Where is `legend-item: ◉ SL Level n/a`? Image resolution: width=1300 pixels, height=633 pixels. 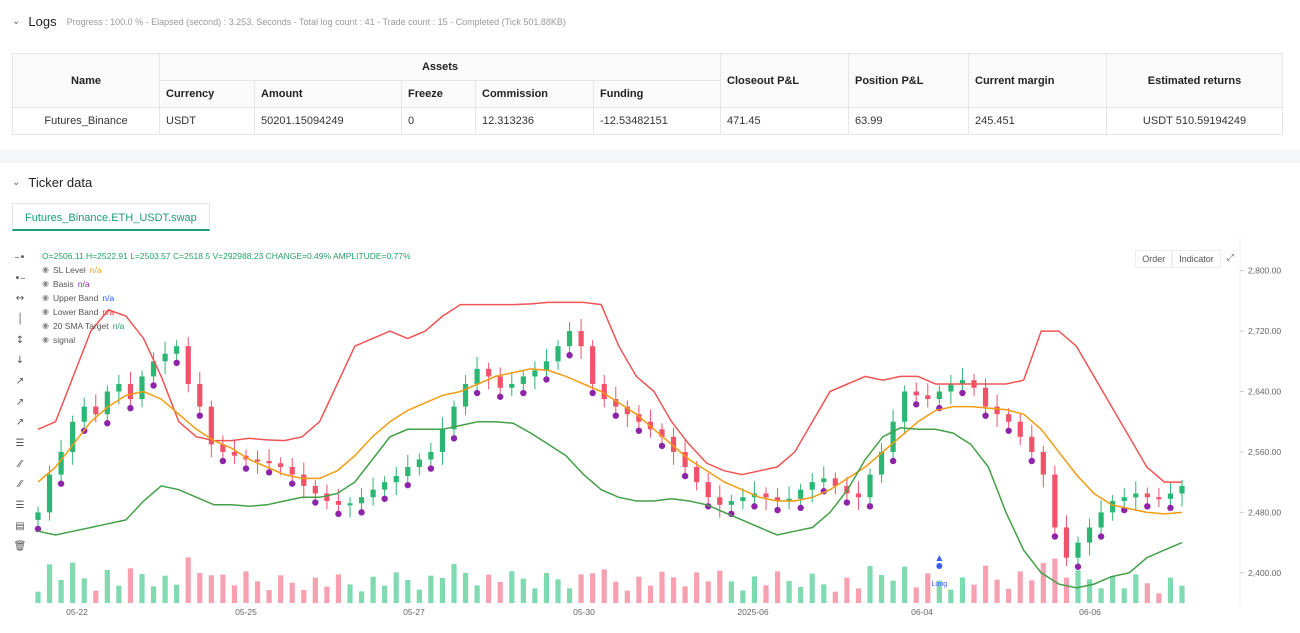
legend-item: ◉ SL Level n/a is located at coordinates (226, 270).